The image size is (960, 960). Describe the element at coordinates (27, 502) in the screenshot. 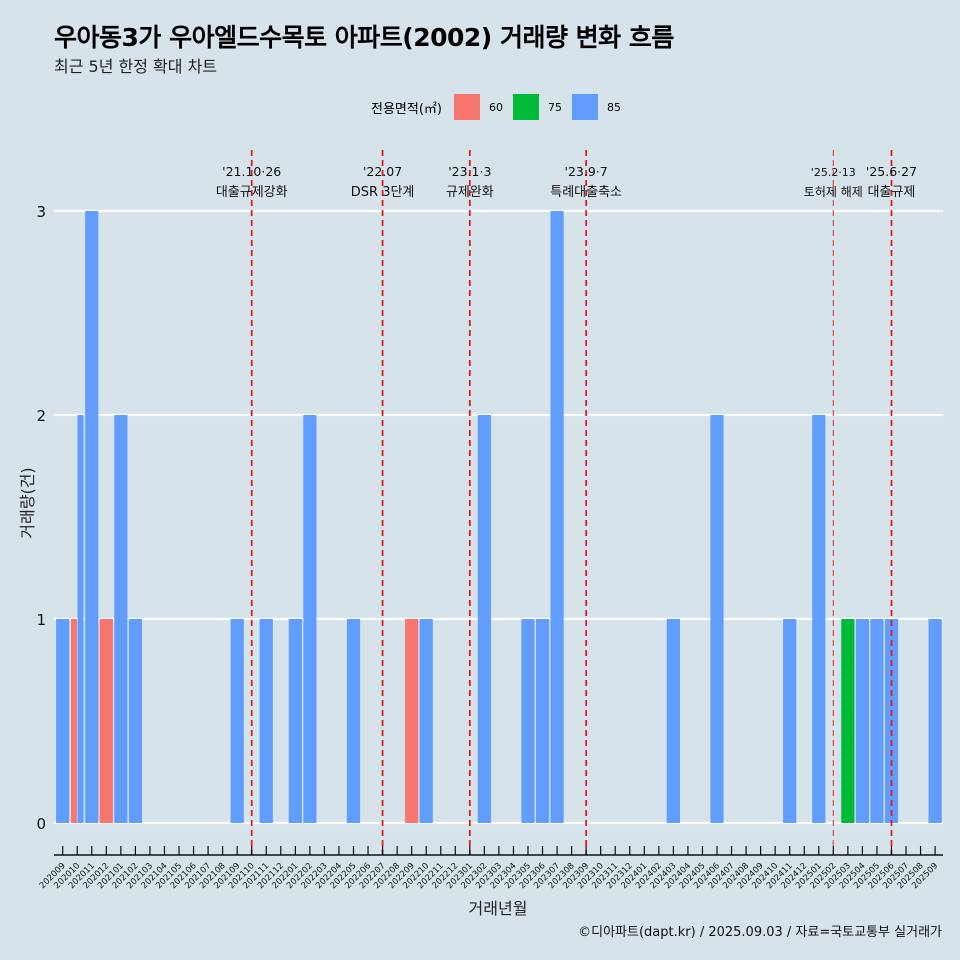

I see `y-axis-title: 거래량(건)` at that location.